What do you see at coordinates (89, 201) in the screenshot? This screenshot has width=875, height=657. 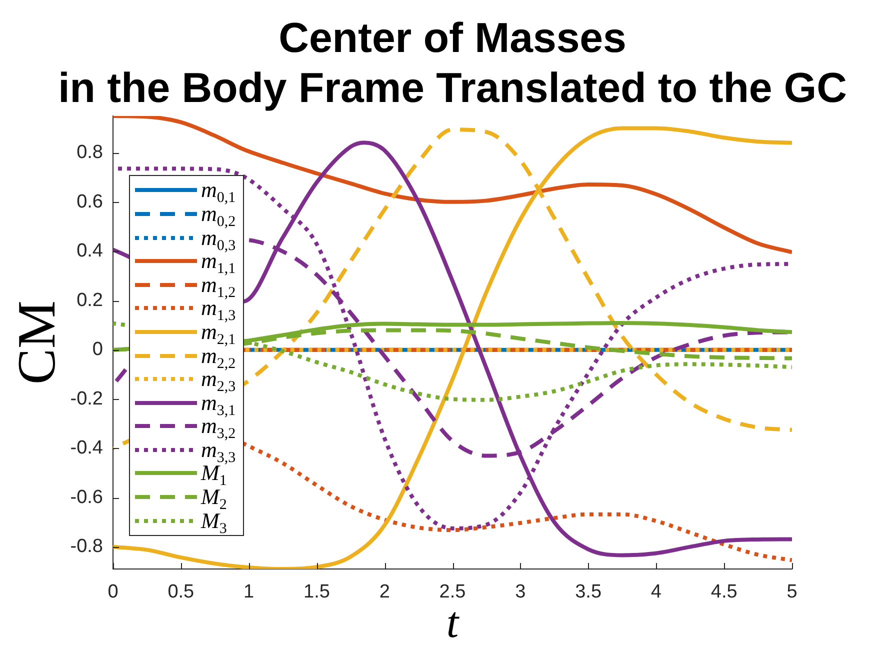 I see `y-tick-label: 0.6` at bounding box center [89, 201].